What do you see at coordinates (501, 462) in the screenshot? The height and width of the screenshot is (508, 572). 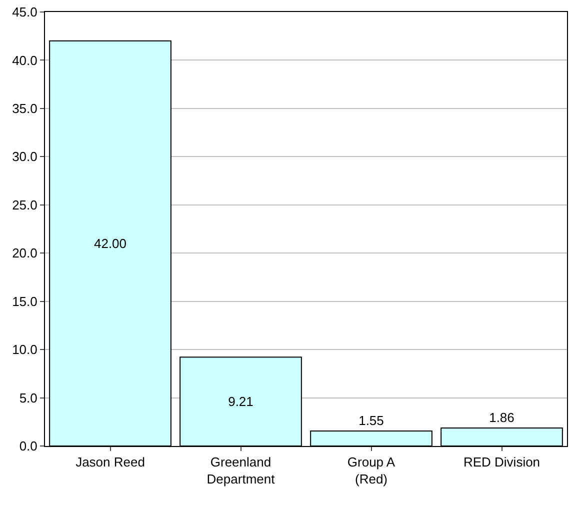 I see `x-tick-label: RED Division` at bounding box center [501, 462].